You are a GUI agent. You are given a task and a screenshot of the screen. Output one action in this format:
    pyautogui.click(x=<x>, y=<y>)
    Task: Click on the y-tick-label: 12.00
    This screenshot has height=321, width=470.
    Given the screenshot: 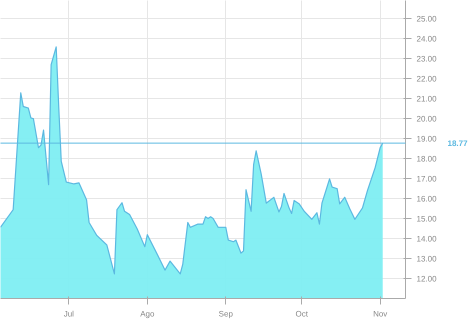 What is the action you would take?
    pyautogui.click(x=427, y=279)
    